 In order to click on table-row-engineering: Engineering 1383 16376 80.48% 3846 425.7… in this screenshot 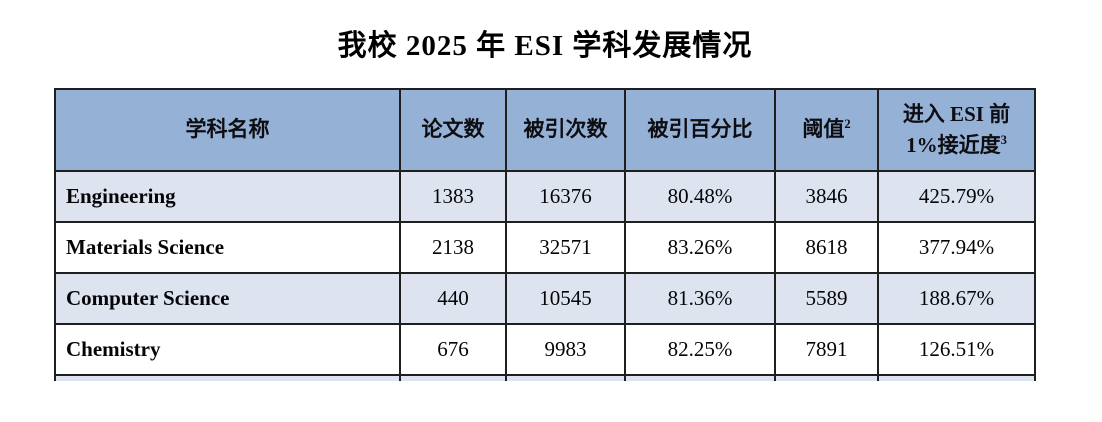, I will do `click(545, 196)`.